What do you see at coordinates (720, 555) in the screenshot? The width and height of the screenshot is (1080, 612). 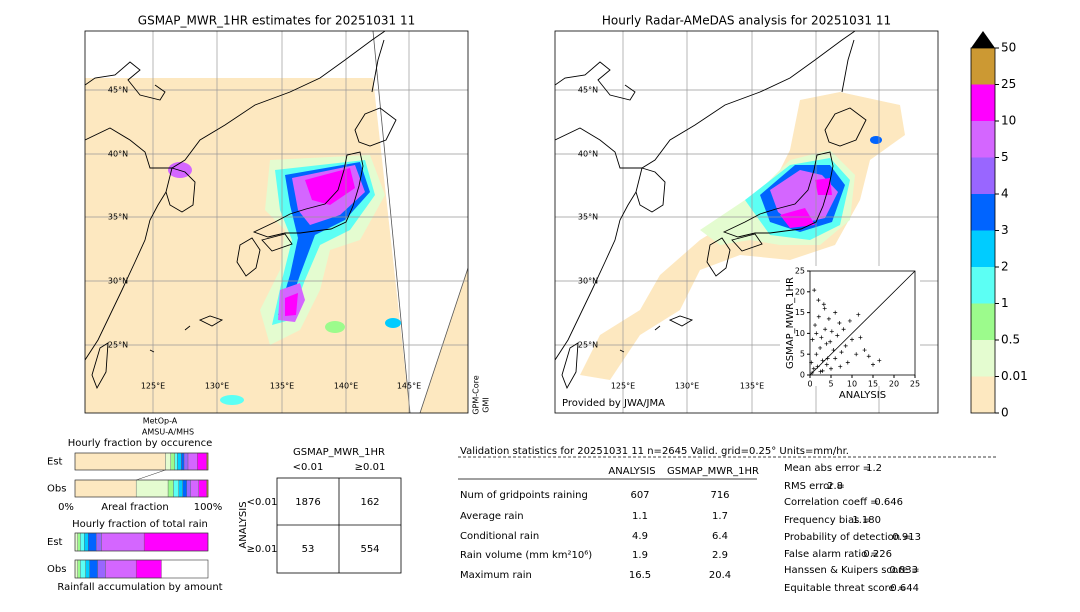 I see `stat-value: 2.9` at bounding box center [720, 555].